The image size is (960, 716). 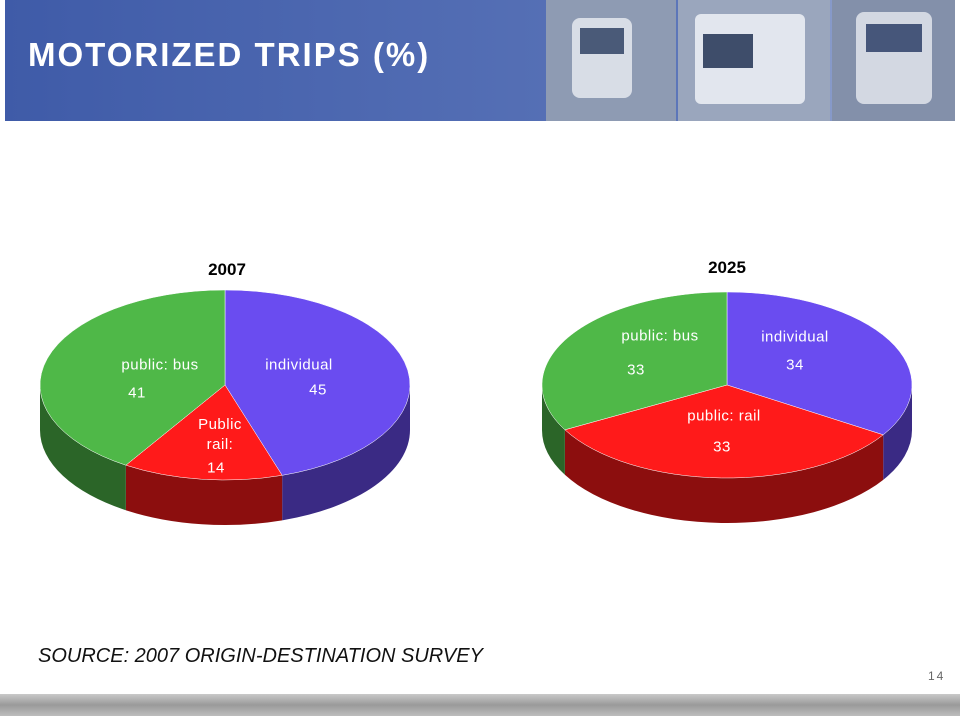 What do you see at coordinates (318, 390) in the screenshot?
I see `slice-value: 45` at bounding box center [318, 390].